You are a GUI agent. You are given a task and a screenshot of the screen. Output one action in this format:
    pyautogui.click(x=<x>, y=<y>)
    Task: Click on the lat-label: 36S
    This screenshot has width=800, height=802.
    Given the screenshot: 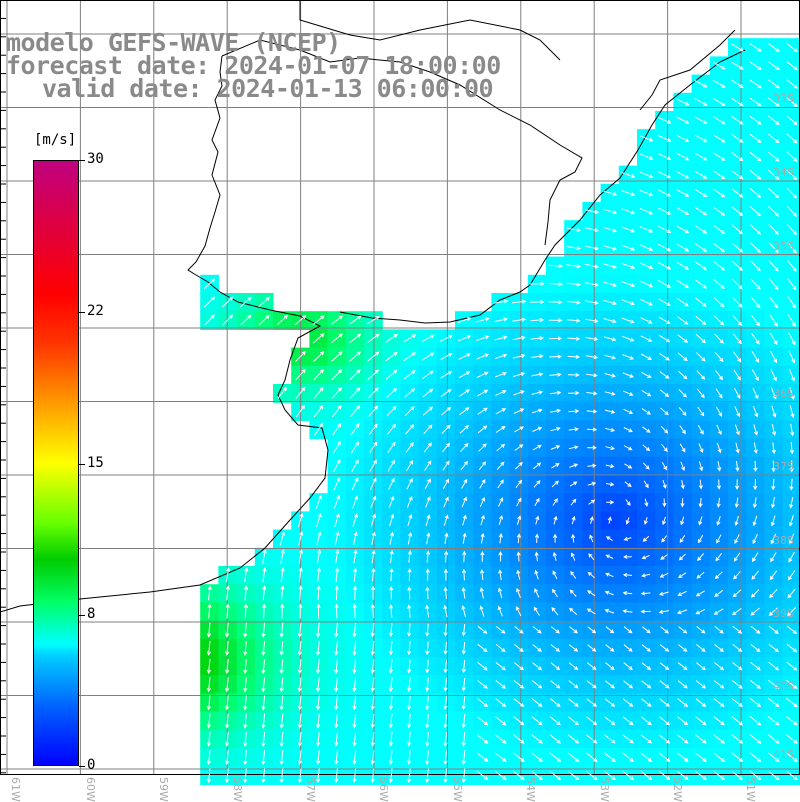 What is the action you would take?
    pyautogui.click(x=783, y=393)
    